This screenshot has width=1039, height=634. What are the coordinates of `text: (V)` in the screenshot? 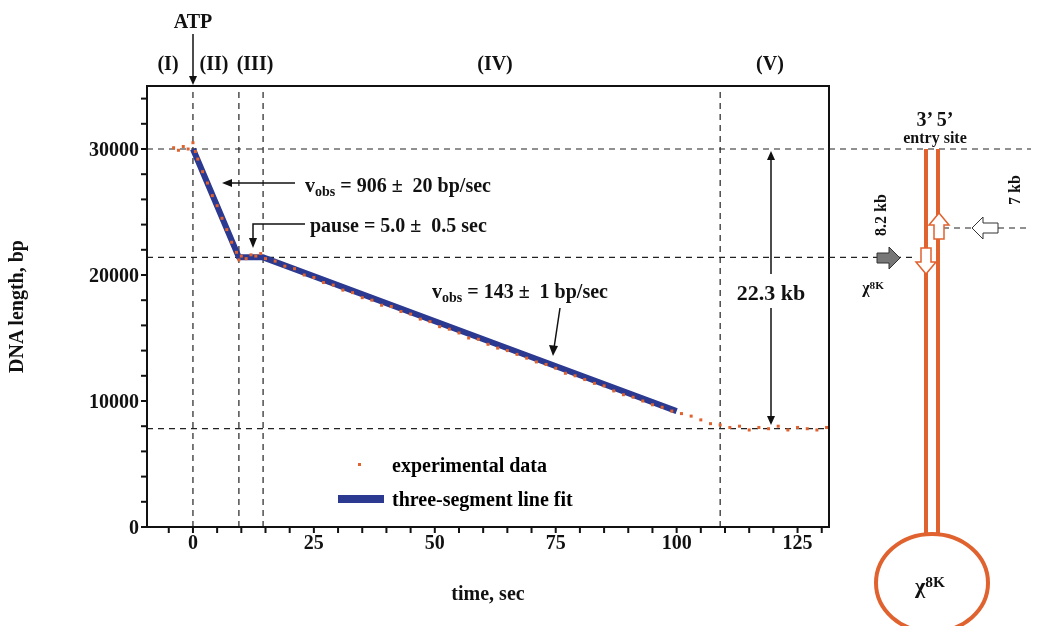 It's located at (770, 63).